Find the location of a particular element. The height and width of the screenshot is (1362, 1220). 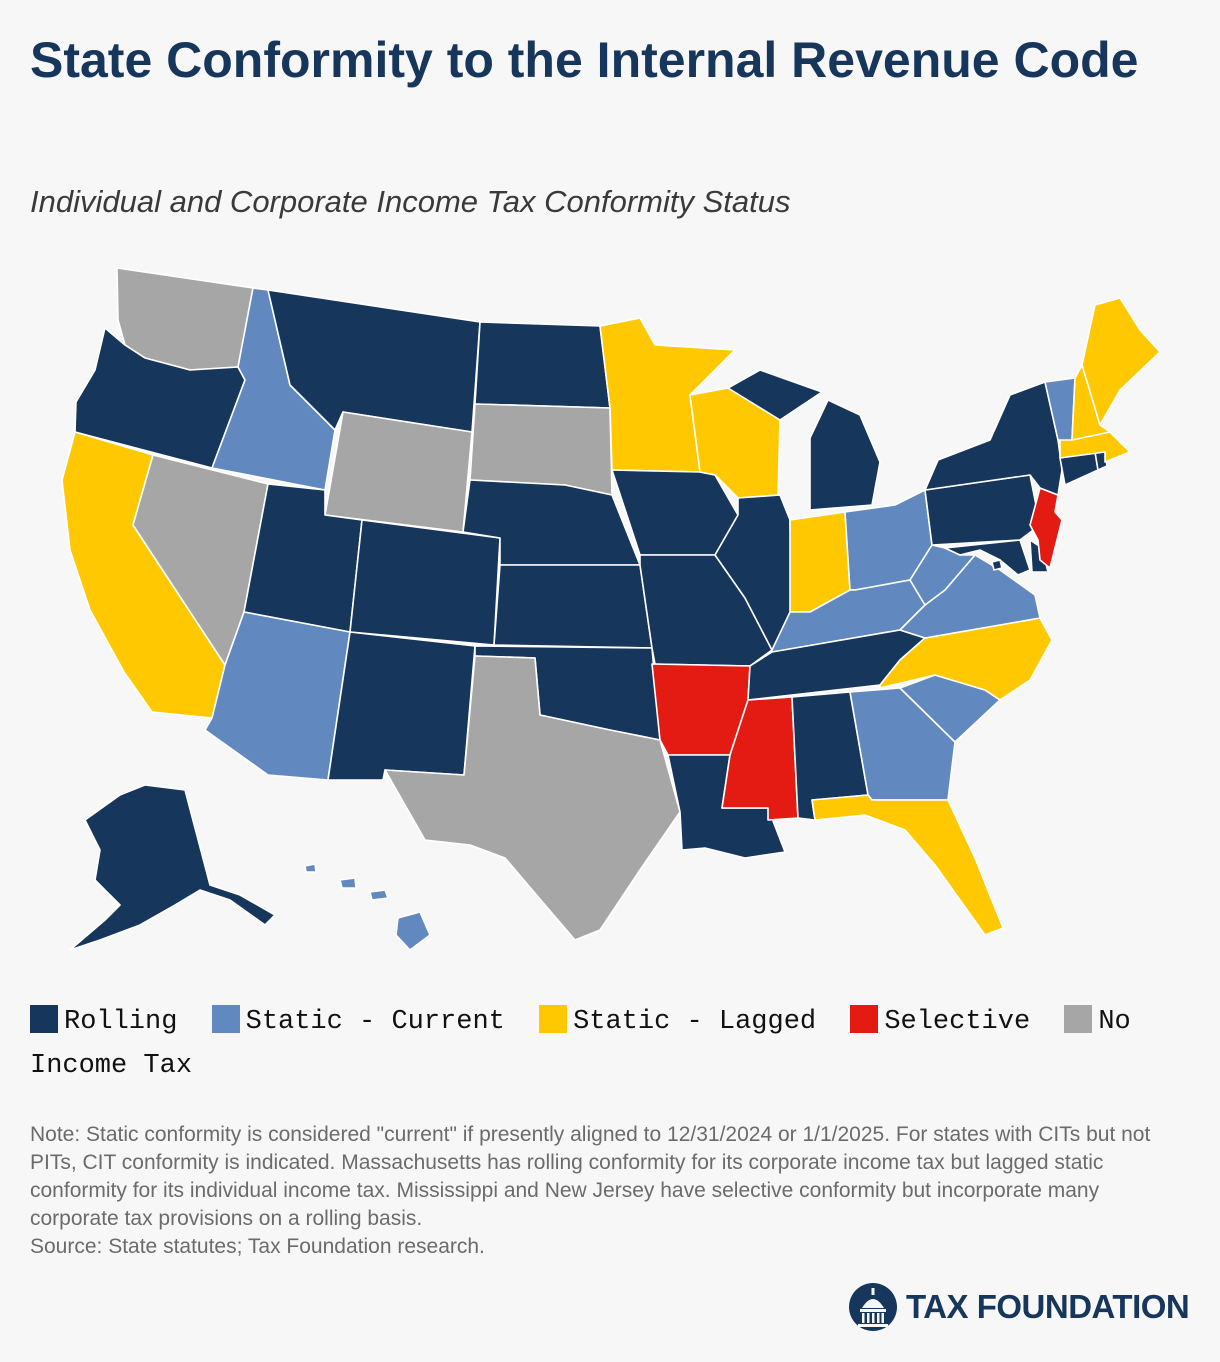

state-KS is located at coordinates (573, 606).